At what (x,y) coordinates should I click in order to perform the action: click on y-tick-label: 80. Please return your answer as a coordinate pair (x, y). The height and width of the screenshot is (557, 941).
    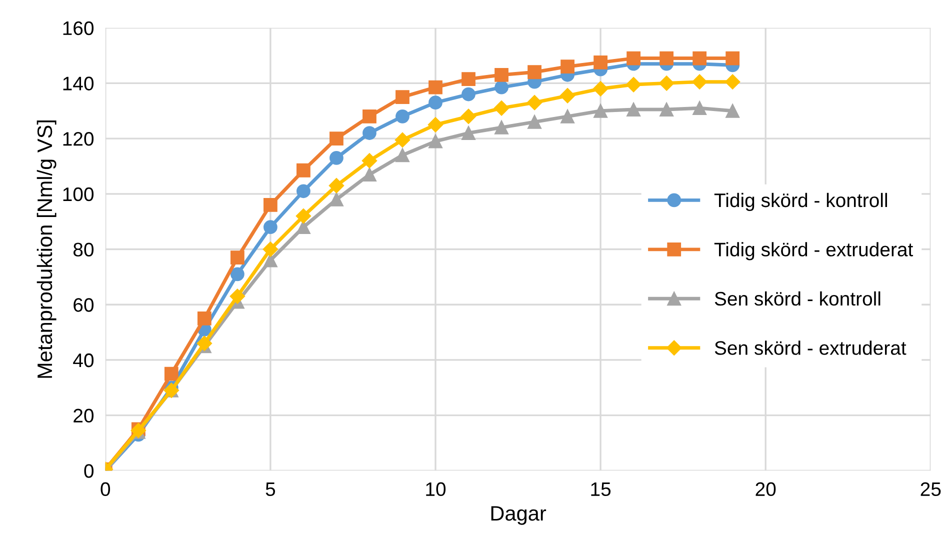
    Looking at the image, I should click on (84, 249).